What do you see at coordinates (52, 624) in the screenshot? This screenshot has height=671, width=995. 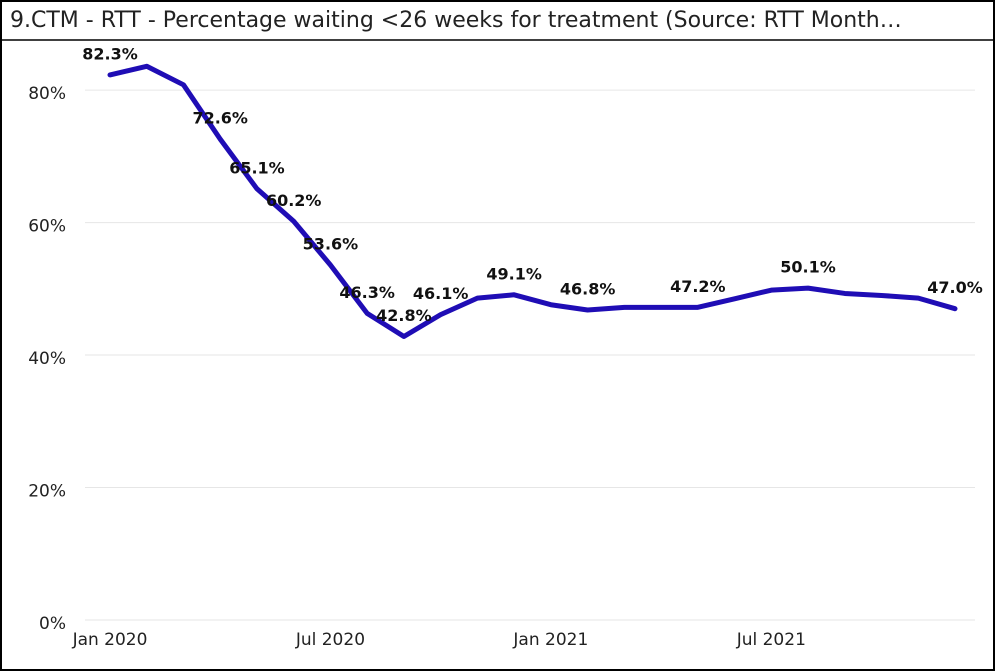 I see `y-tick-label: 0%` at bounding box center [52, 624].